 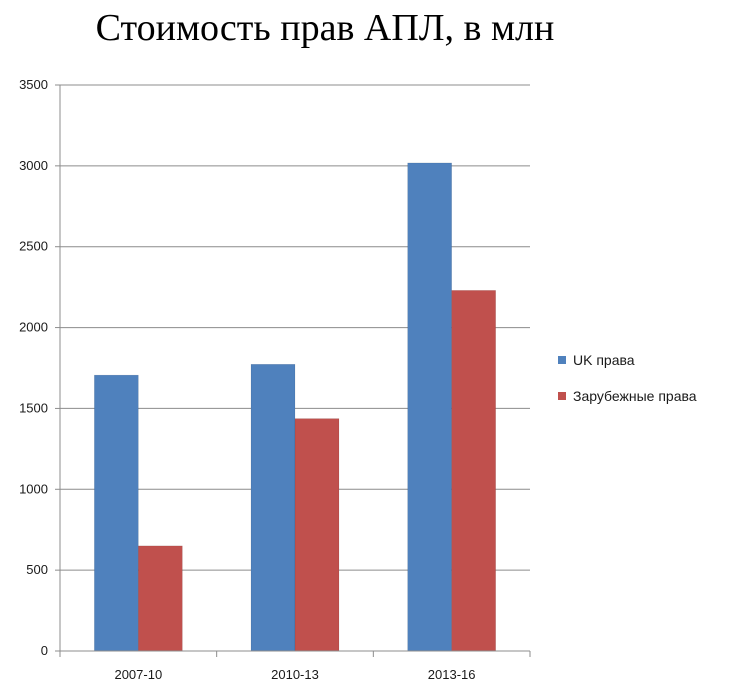 What do you see at coordinates (295, 674) in the screenshot?
I see `x-tick-label: 2010-13` at bounding box center [295, 674].